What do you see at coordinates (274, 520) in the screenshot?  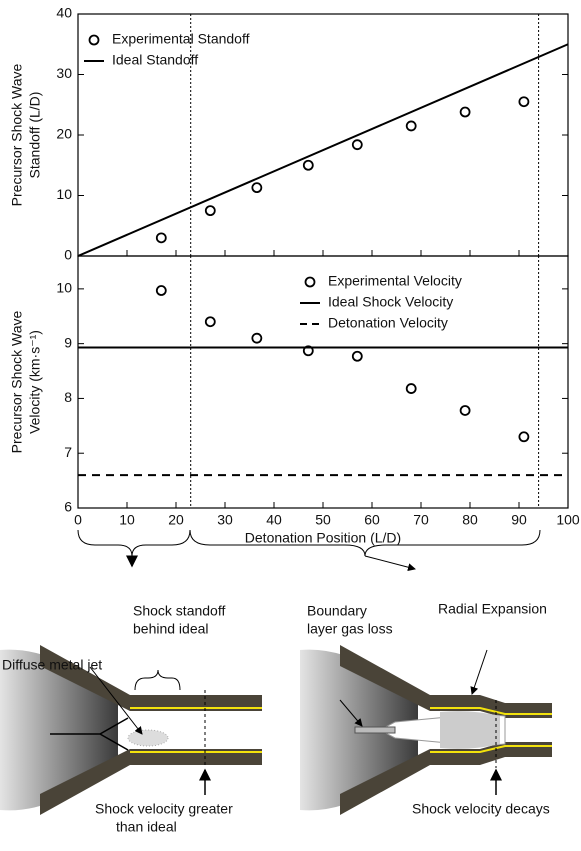 I see `x-tick-label: 40` at bounding box center [274, 520].